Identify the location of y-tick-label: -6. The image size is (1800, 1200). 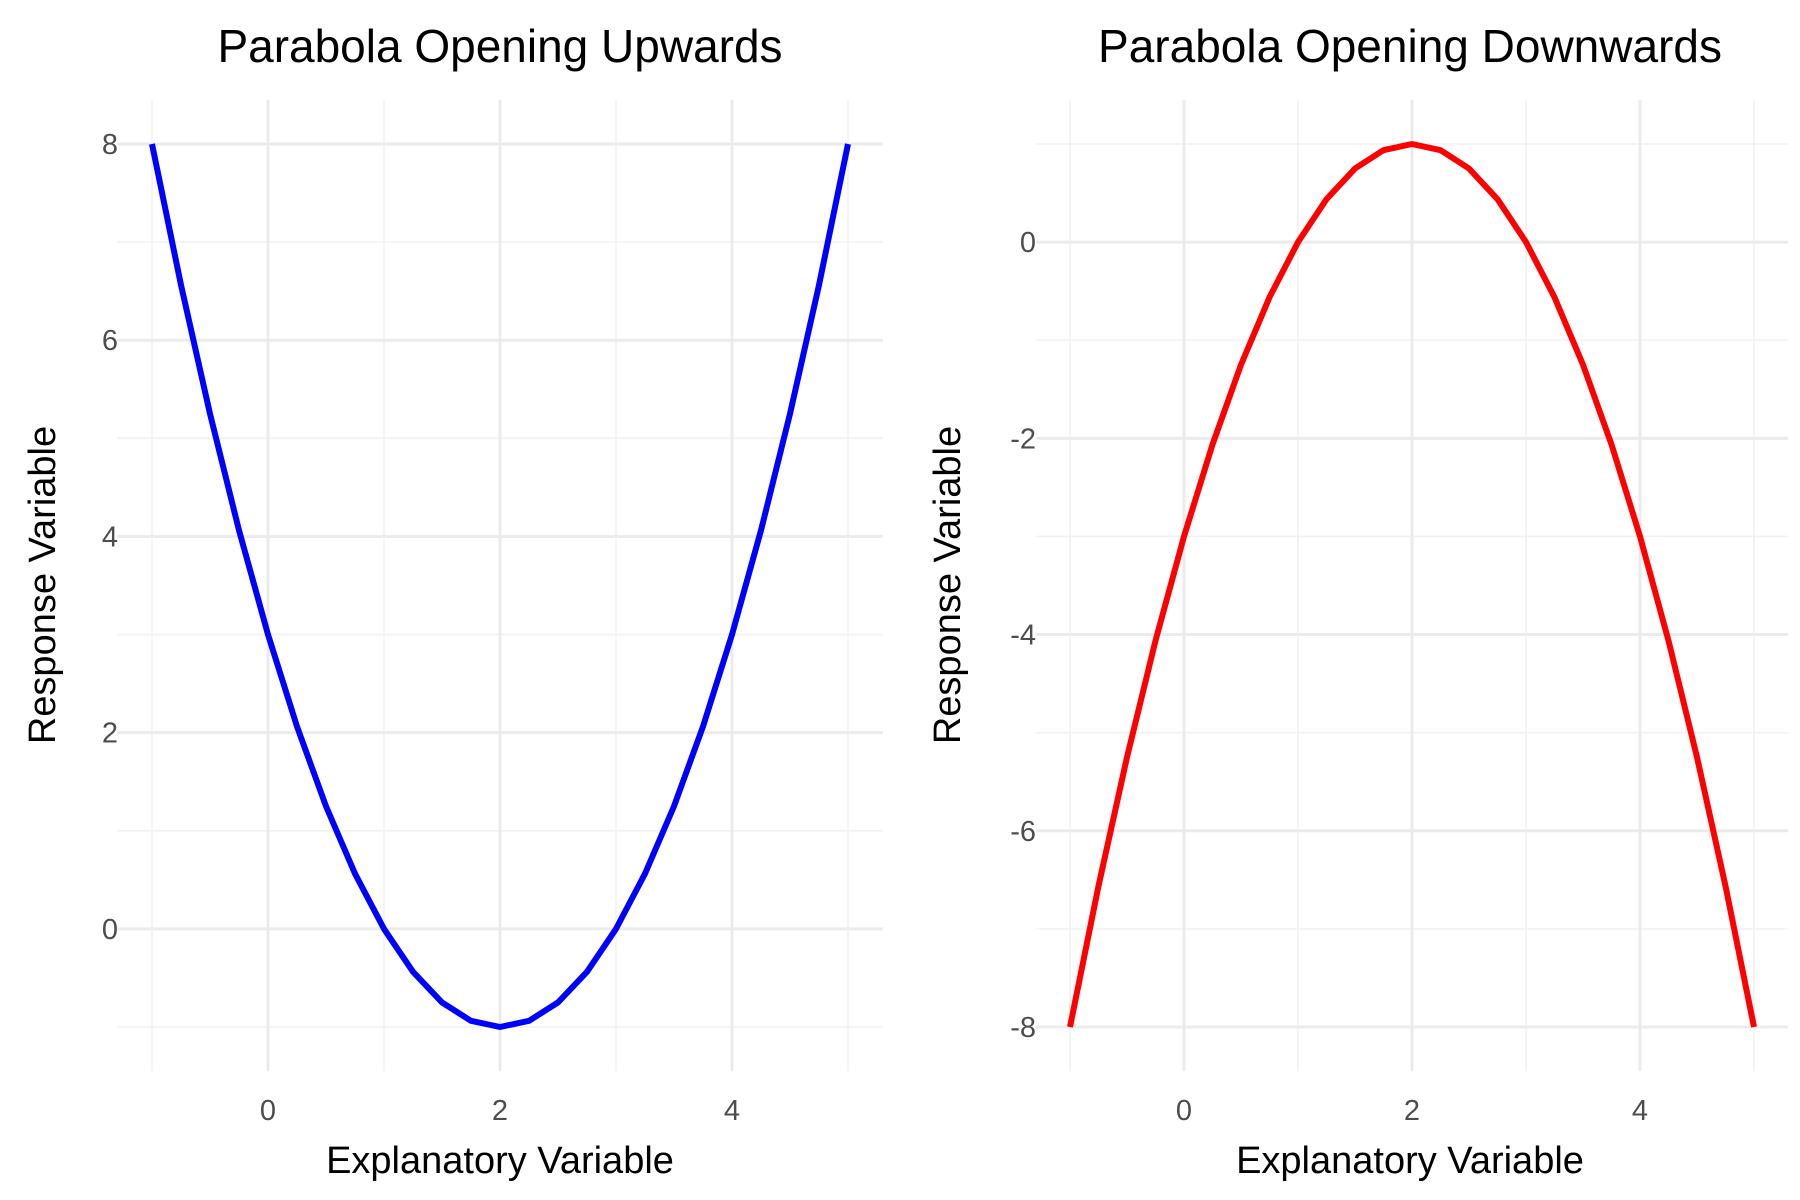
(1023, 832).